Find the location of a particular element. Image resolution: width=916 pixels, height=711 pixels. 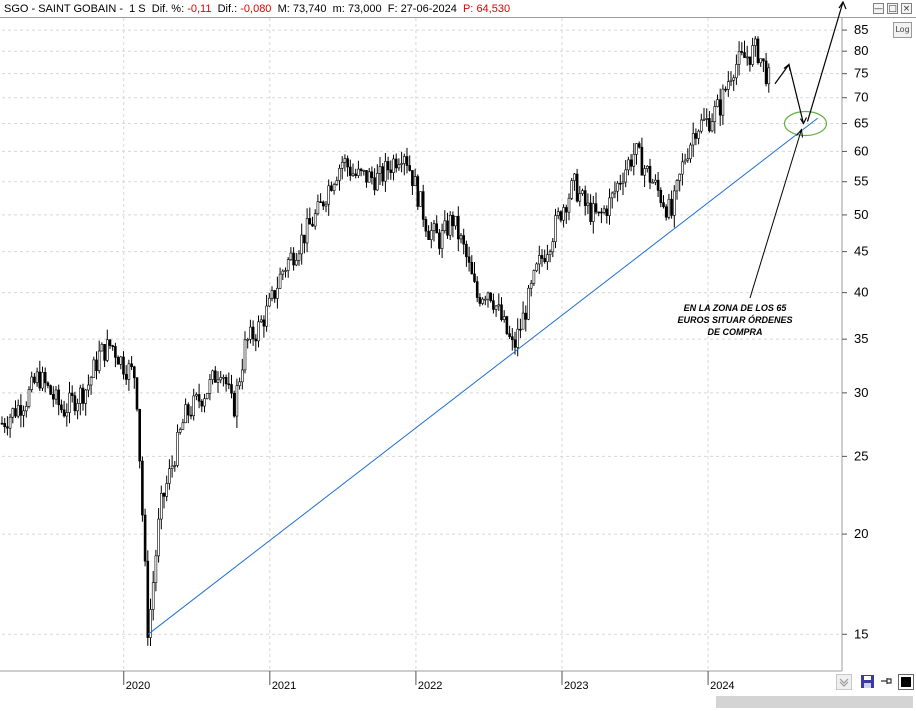

horizontal-scrollbar is located at coordinates (814, 702).